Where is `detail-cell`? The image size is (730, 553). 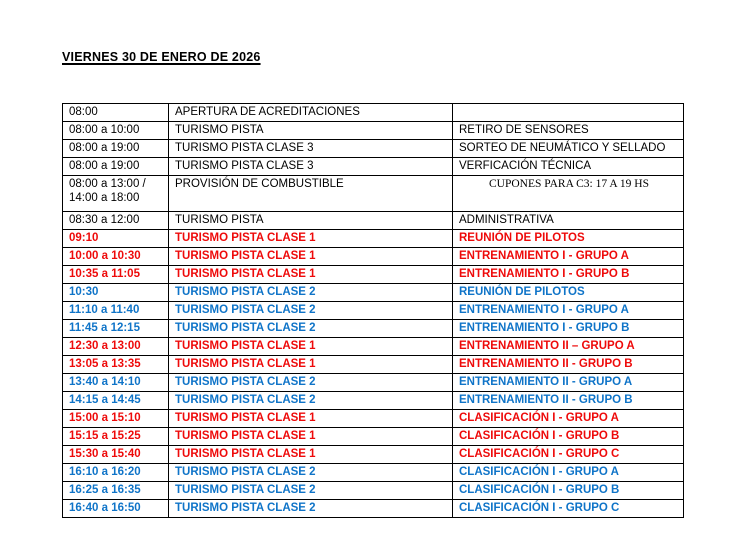 detail-cell is located at coordinates (568, 112).